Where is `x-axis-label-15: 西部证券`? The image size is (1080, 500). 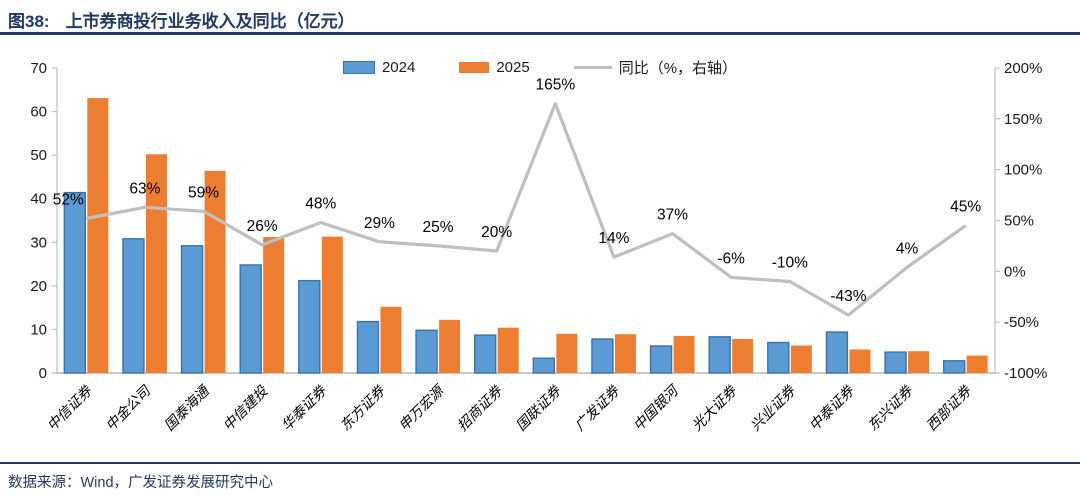
x-axis-label-15: 西部证券 is located at coordinates (949, 408).